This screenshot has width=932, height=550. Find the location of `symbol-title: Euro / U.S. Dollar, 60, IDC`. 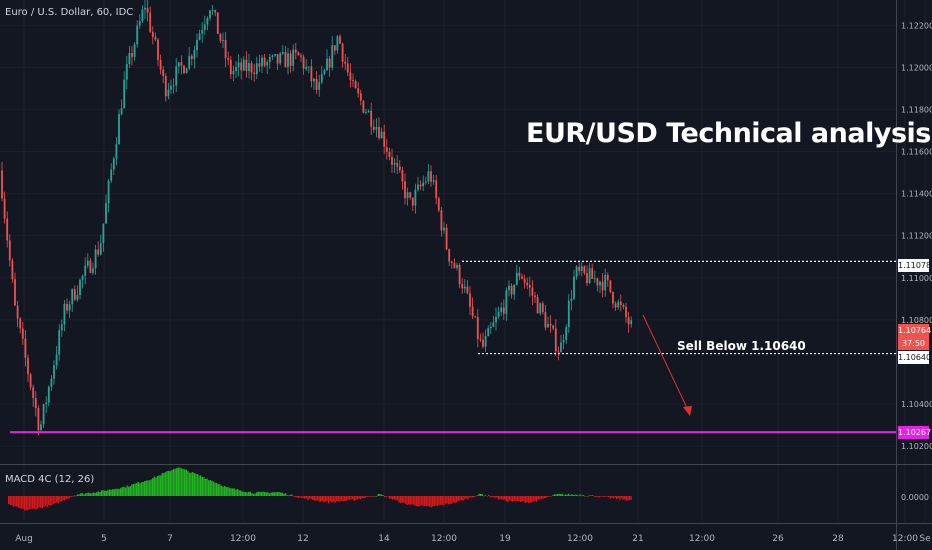

symbol-title: Euro / U.S. Dollar, 60, IDC is located at coordinates (69, 12).